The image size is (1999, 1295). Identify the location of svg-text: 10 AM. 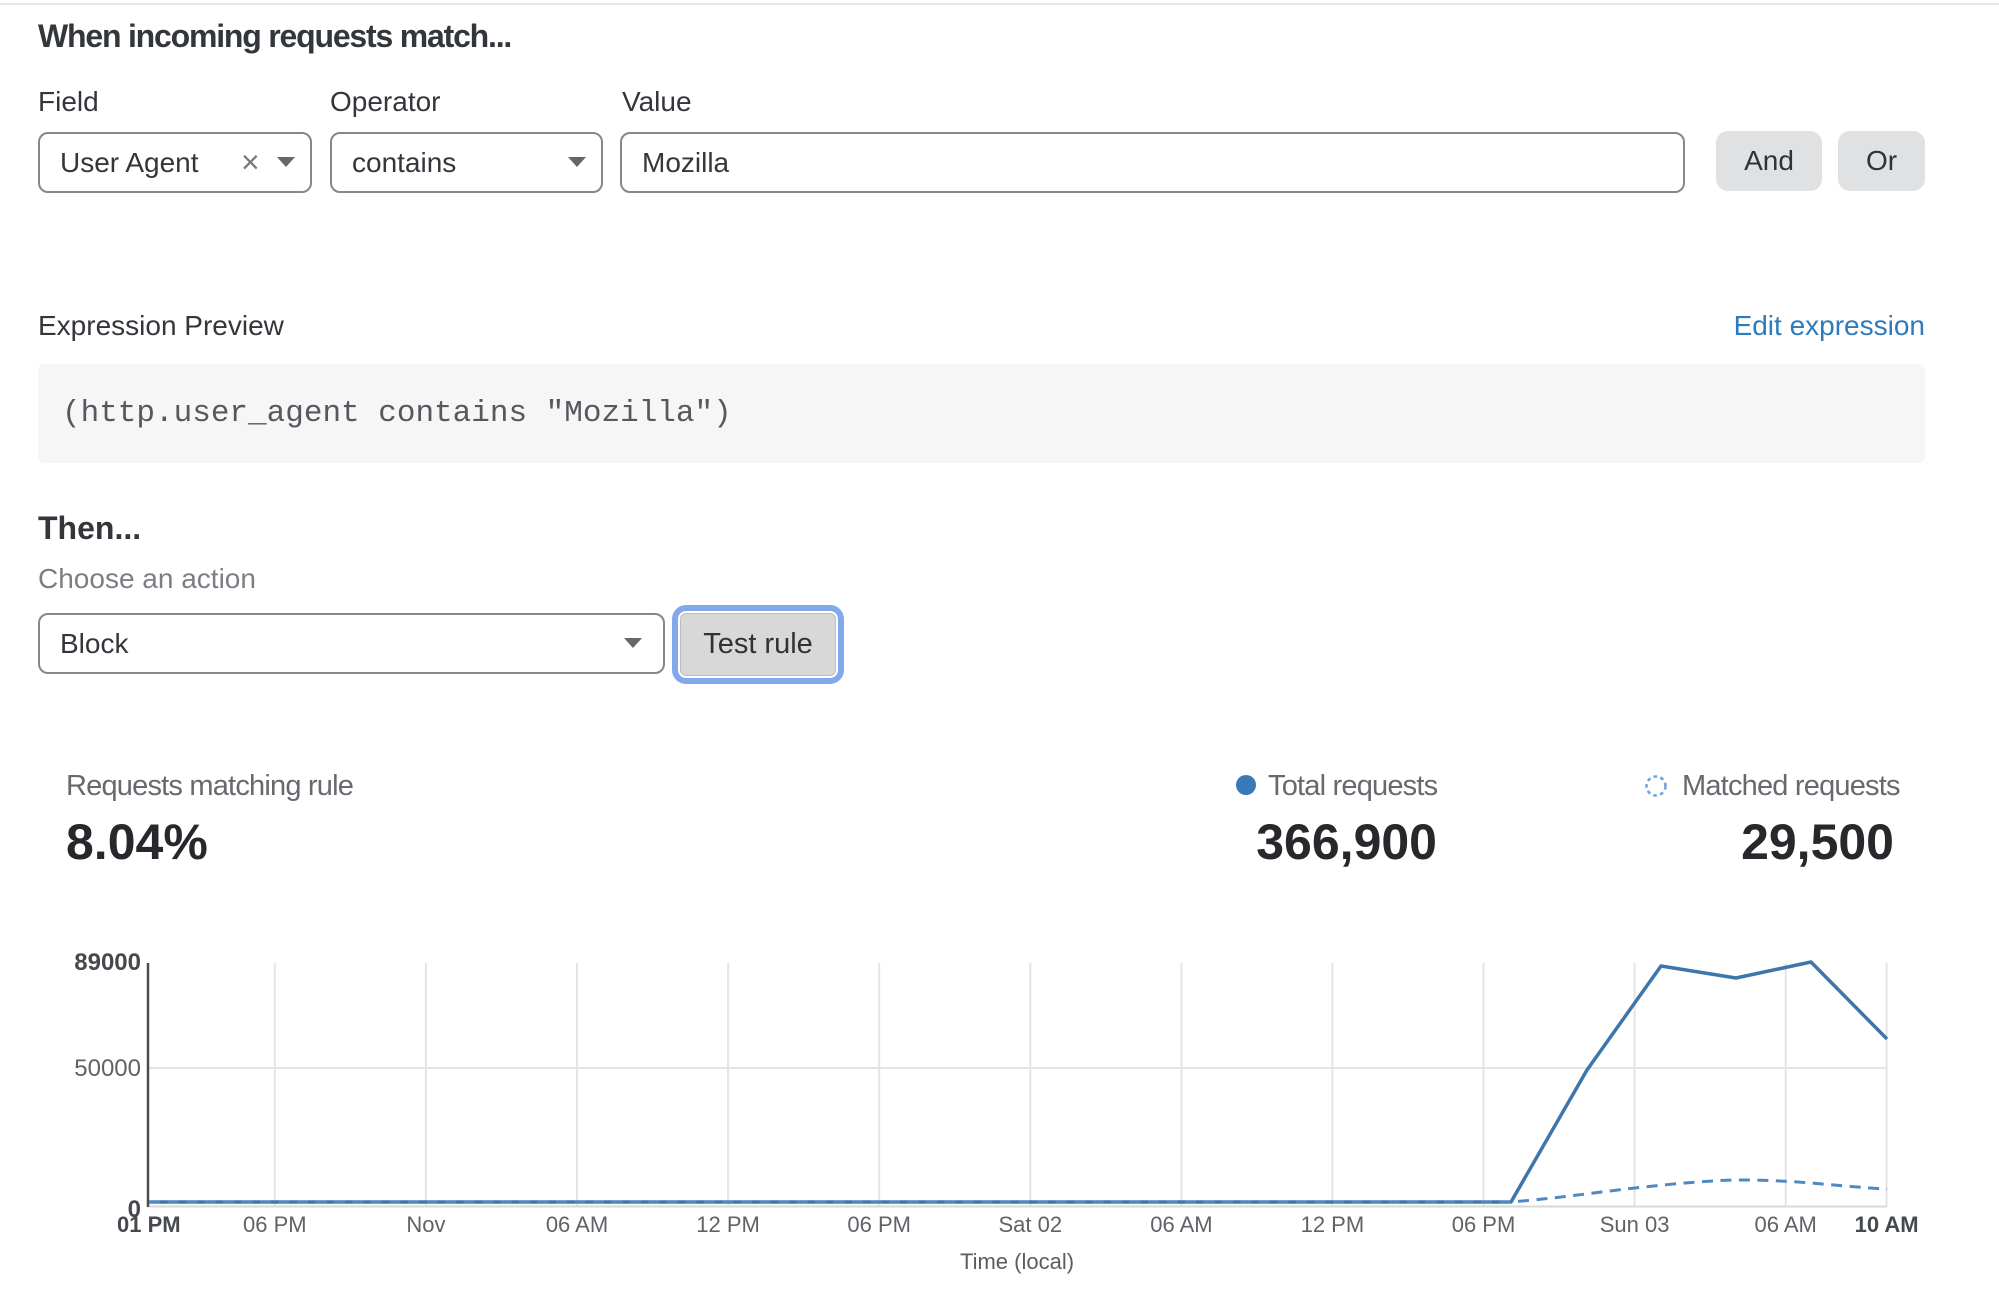
(1887, 1224).